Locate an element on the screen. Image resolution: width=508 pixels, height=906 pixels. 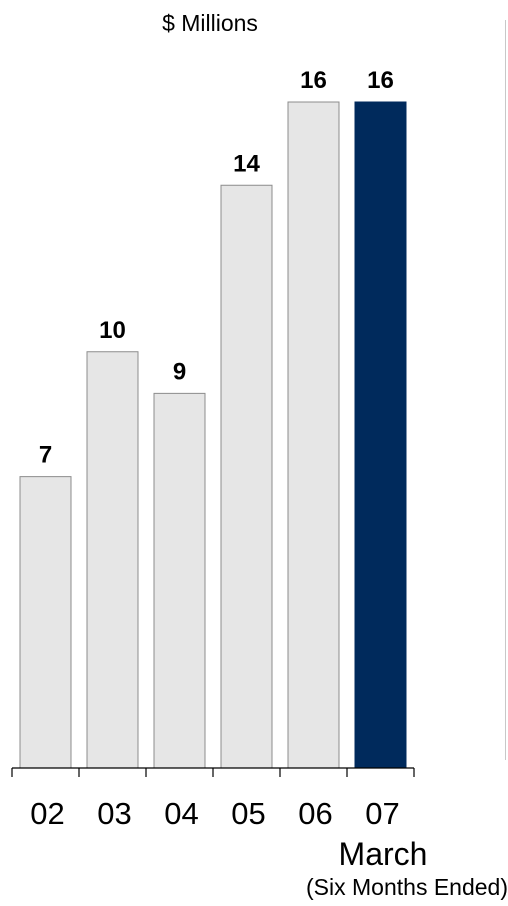
tick-label-07: 07 is located at coordinates (382, 813).